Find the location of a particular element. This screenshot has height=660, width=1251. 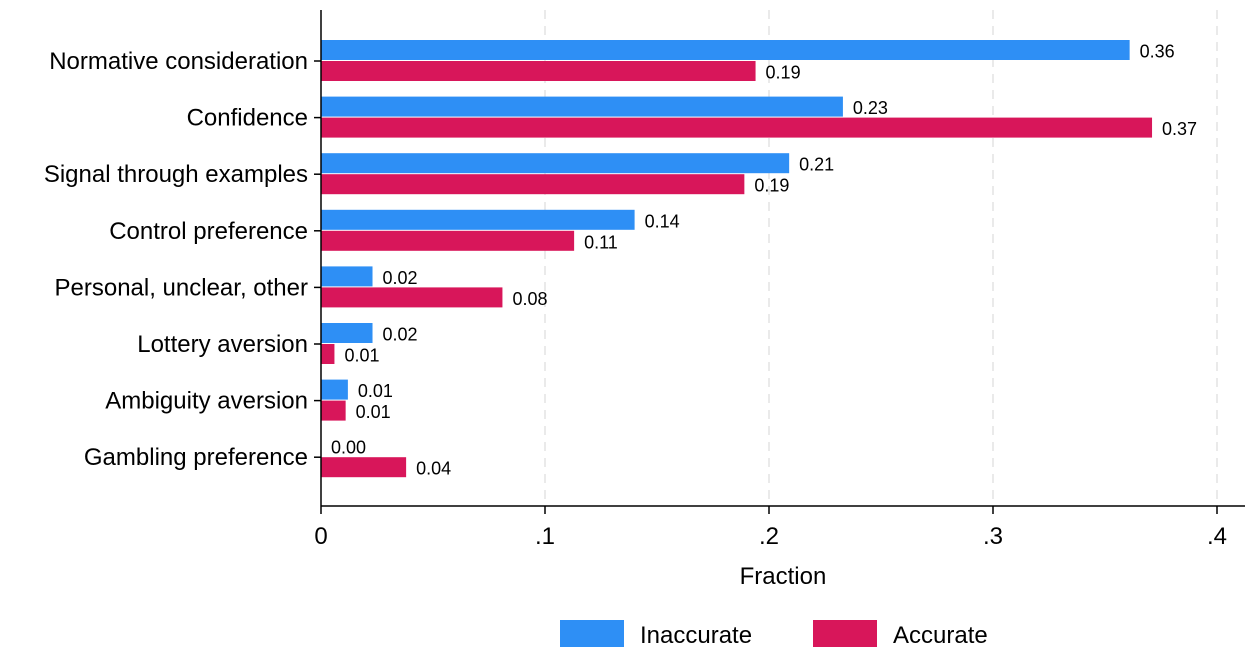

x-tick-label: .2 is located at coordinates (769, 536).